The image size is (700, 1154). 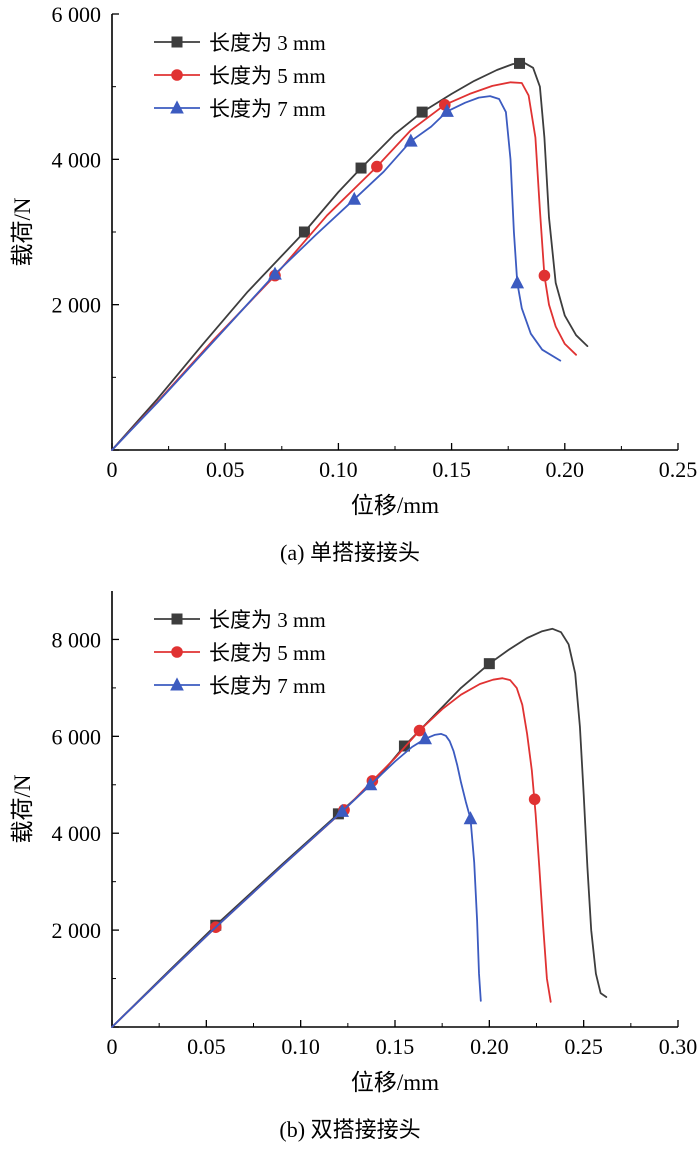 What do you see at coordinates (678, 1046) in the screenshot?
I see `x-tick-label: 0.30` at bounding box center [678, 1046].